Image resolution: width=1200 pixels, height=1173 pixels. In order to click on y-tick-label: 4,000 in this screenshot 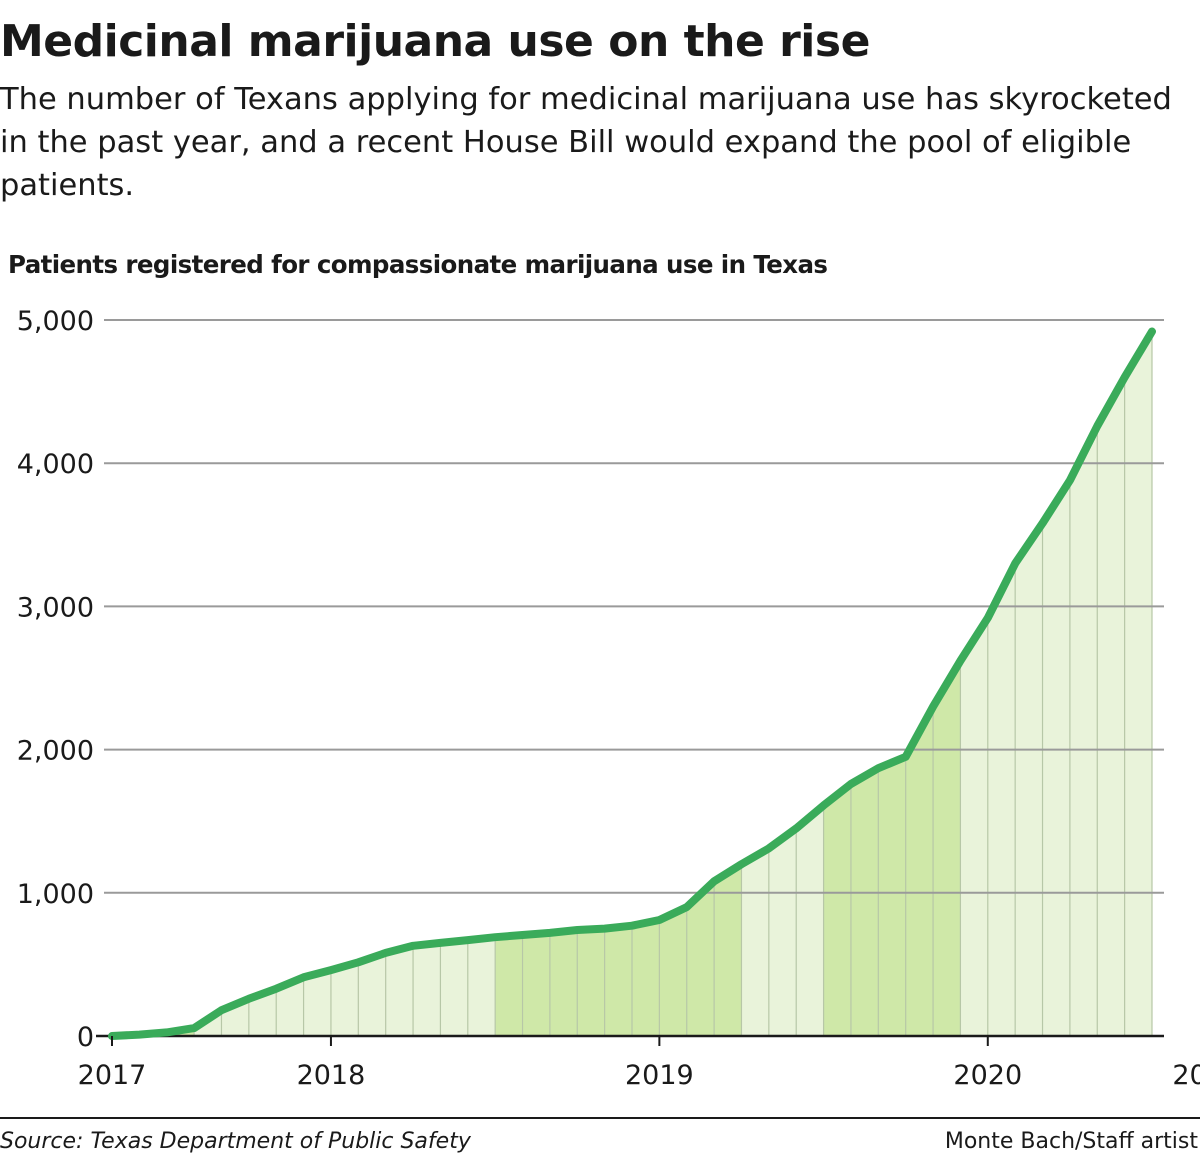, I will do `click(55, 464)`.